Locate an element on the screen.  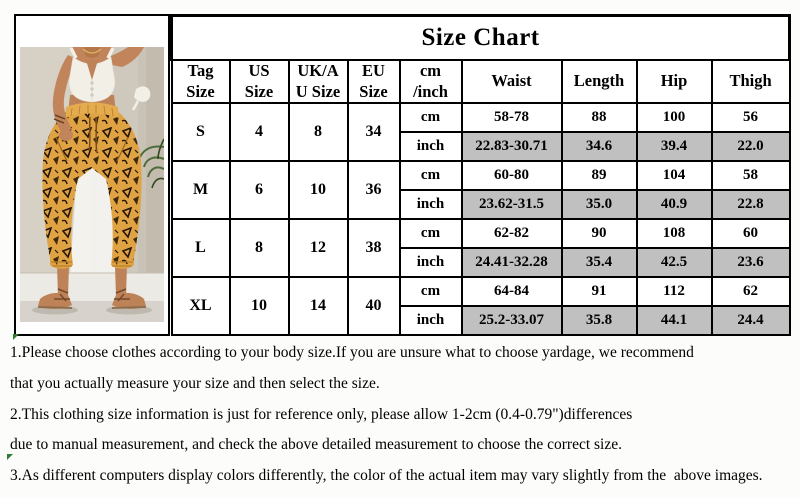
size-row-xl-inch: inch 25.2-33.07 35.8 44.1 24.4 is located at coordinates (481, 321).